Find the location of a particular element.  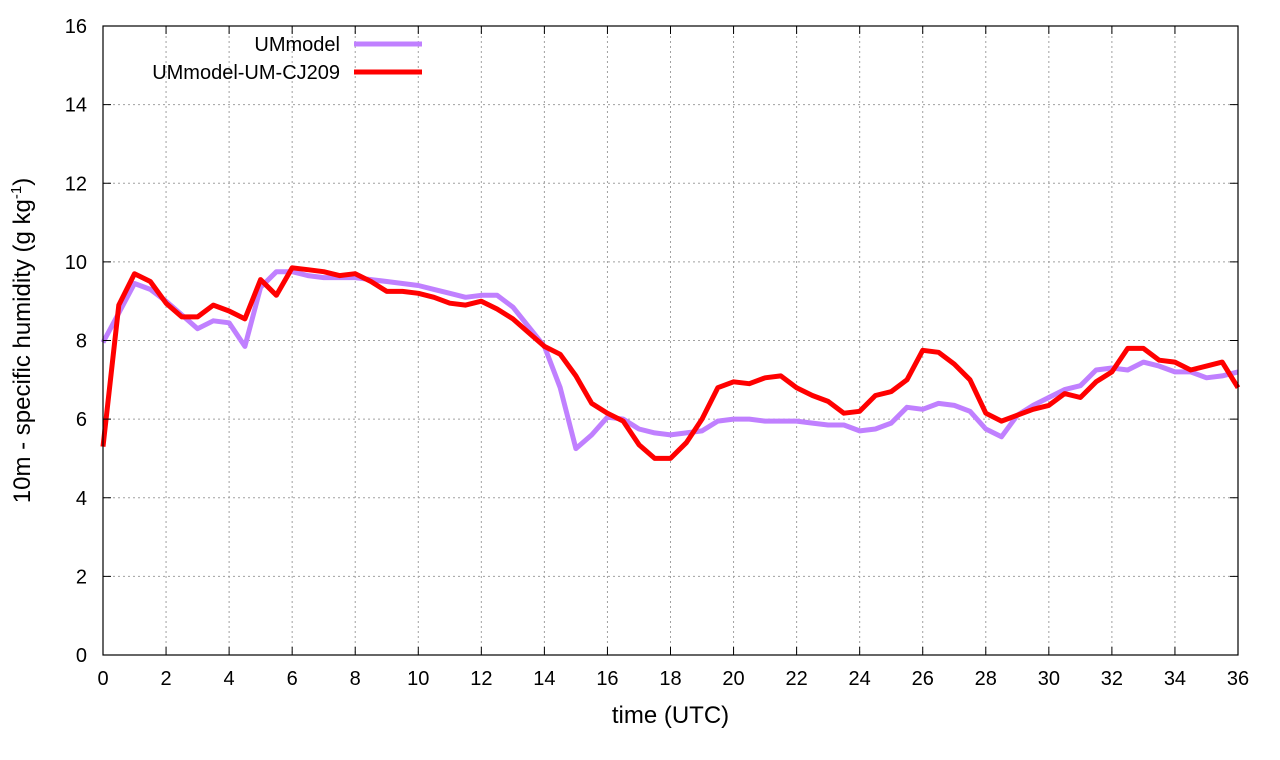

x-tick-label: 4 is located at coordinates (229, 679).